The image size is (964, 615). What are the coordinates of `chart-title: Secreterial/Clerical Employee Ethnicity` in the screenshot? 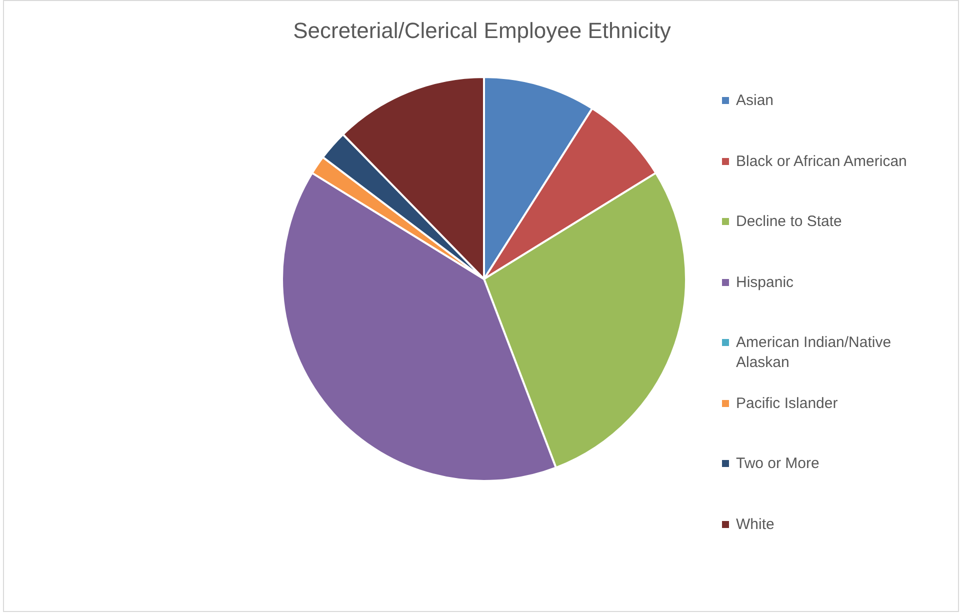 It's located at (482, 31).